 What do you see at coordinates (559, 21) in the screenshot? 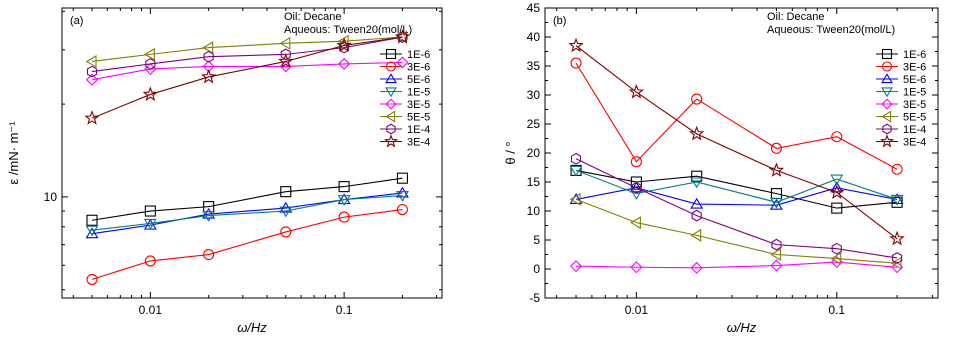
I see `panel-label: (b)` at bounding box center [559, 21].